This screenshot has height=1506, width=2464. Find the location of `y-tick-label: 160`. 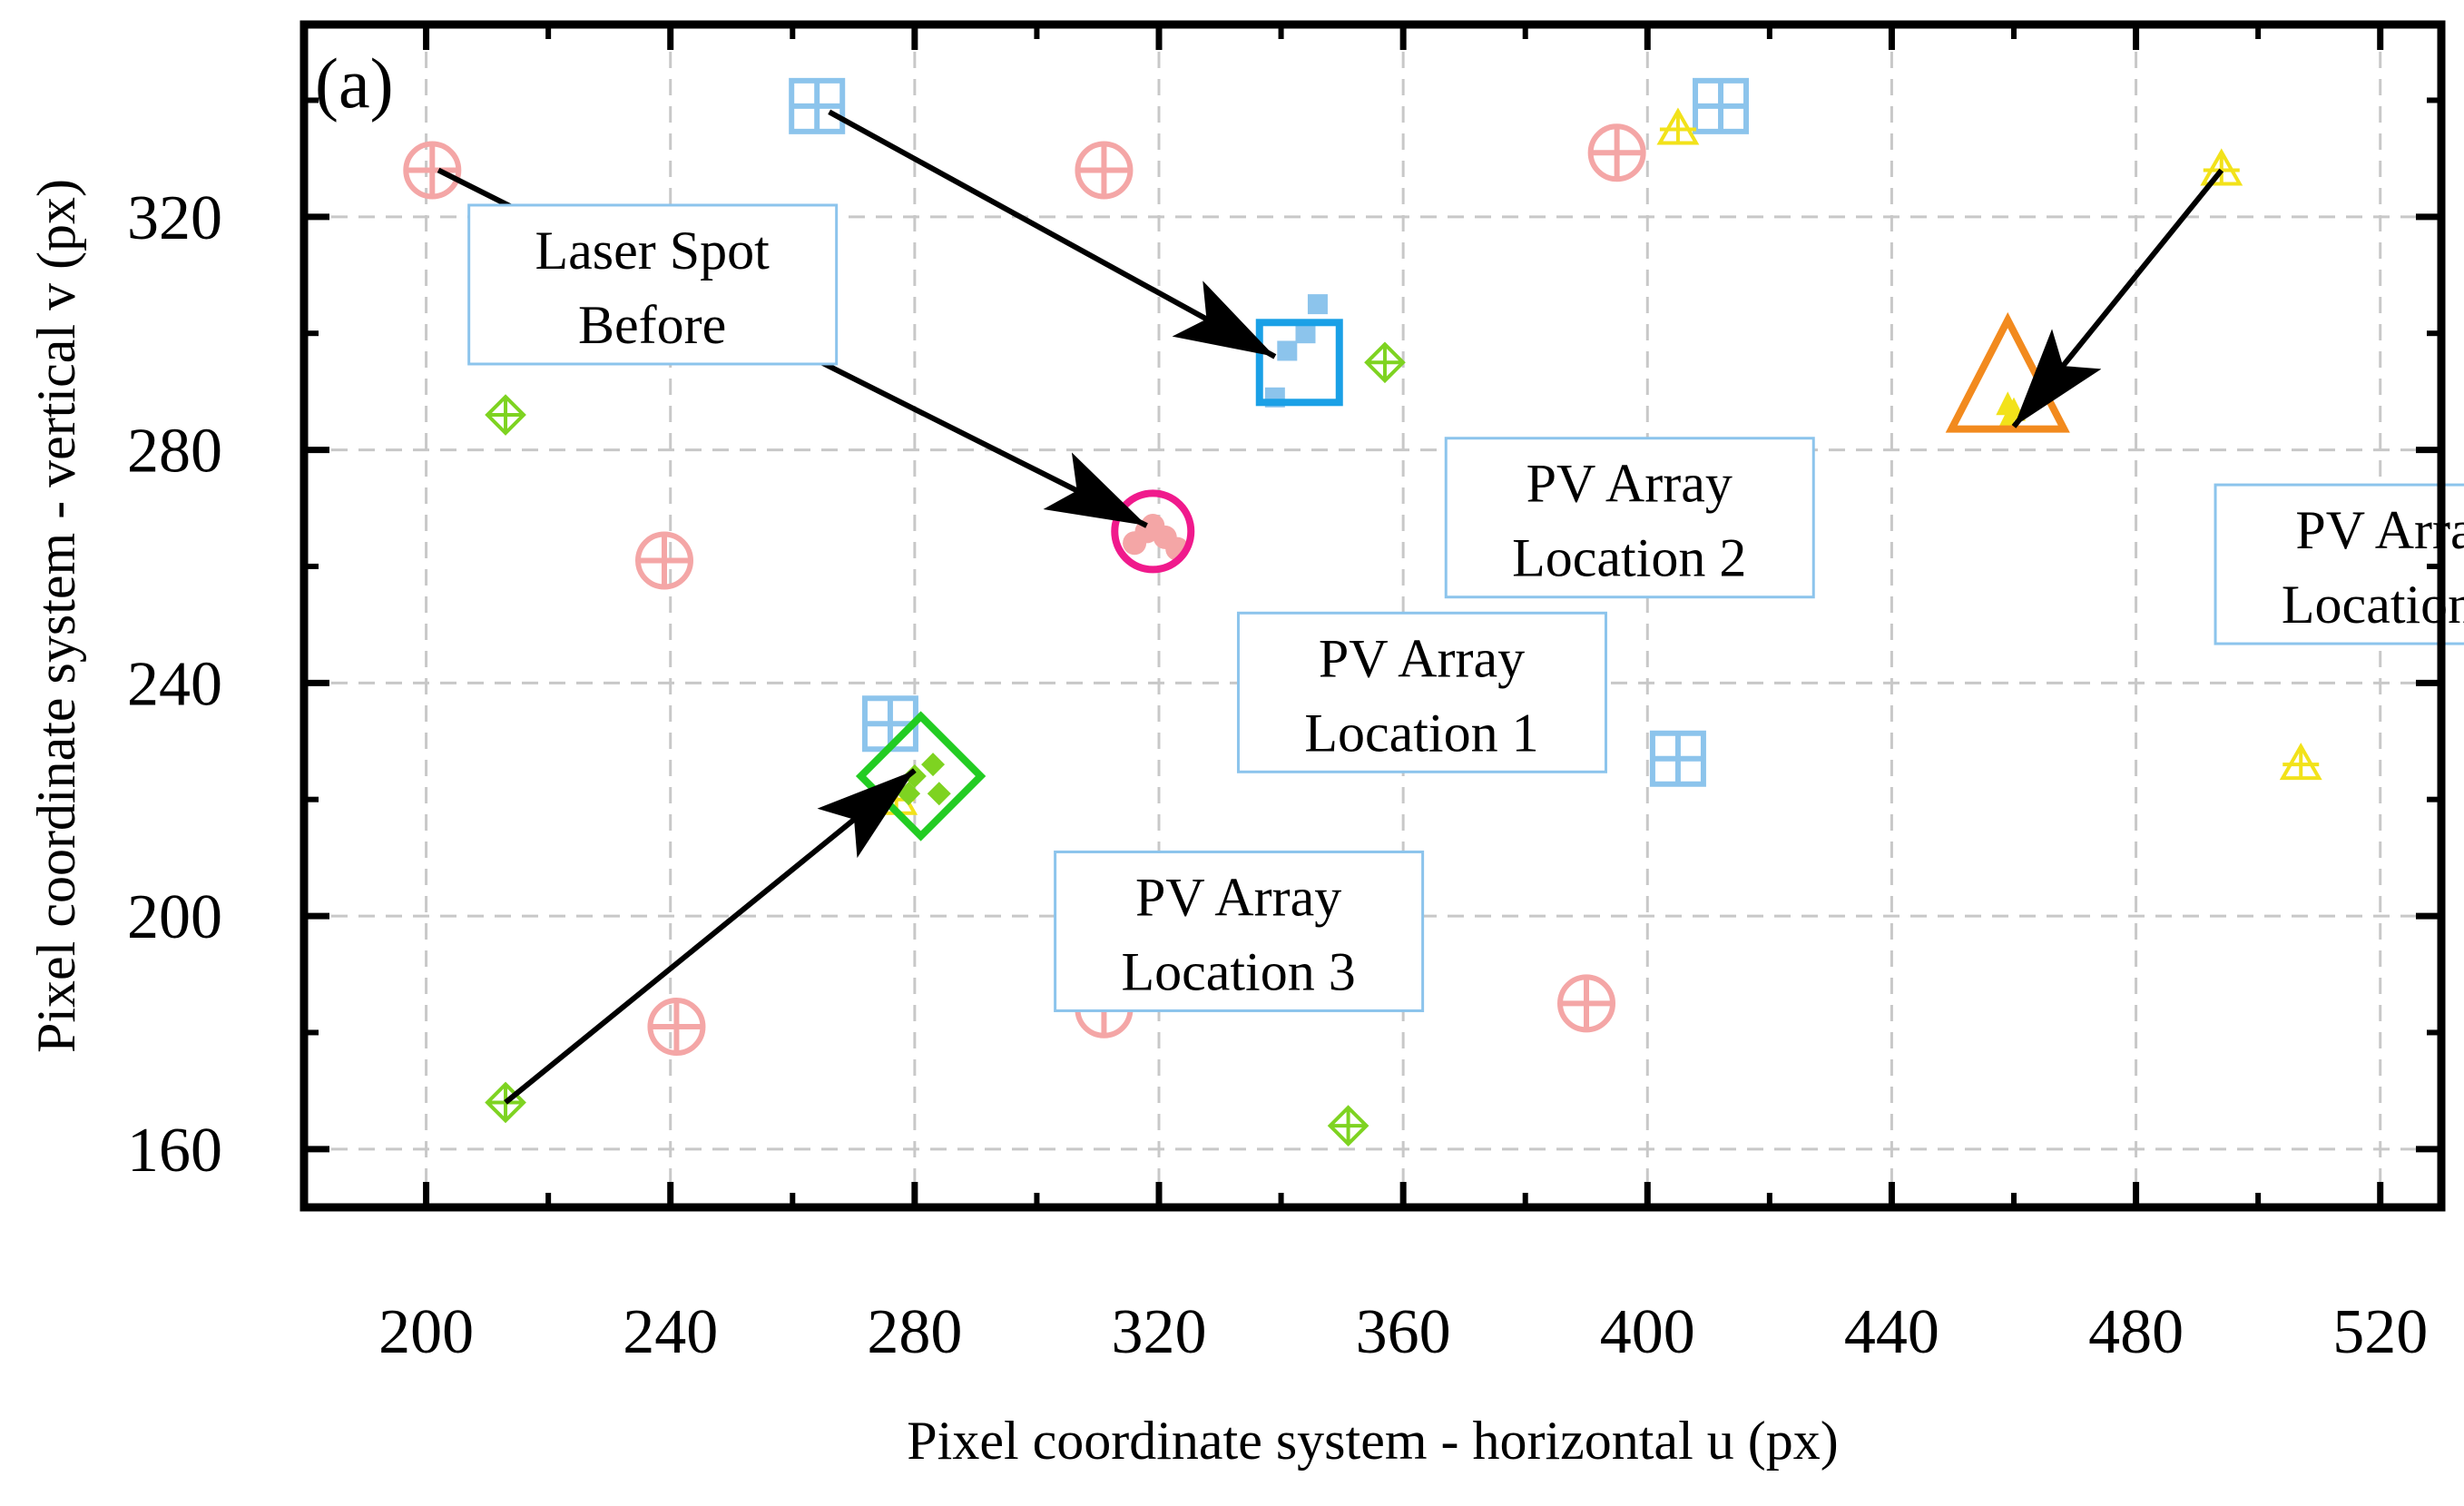

y-tick-label: 160 is located at coordinates (174, 1151).